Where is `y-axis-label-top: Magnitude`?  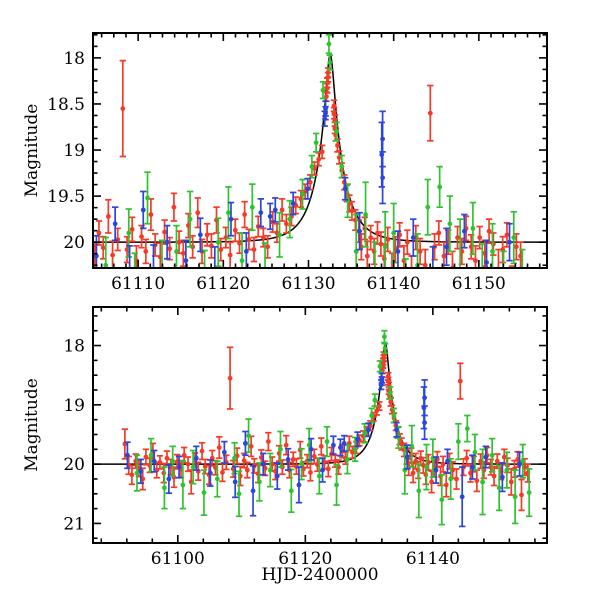 y-axis-label-top: Magnitude is located at coordinates (32, 151).